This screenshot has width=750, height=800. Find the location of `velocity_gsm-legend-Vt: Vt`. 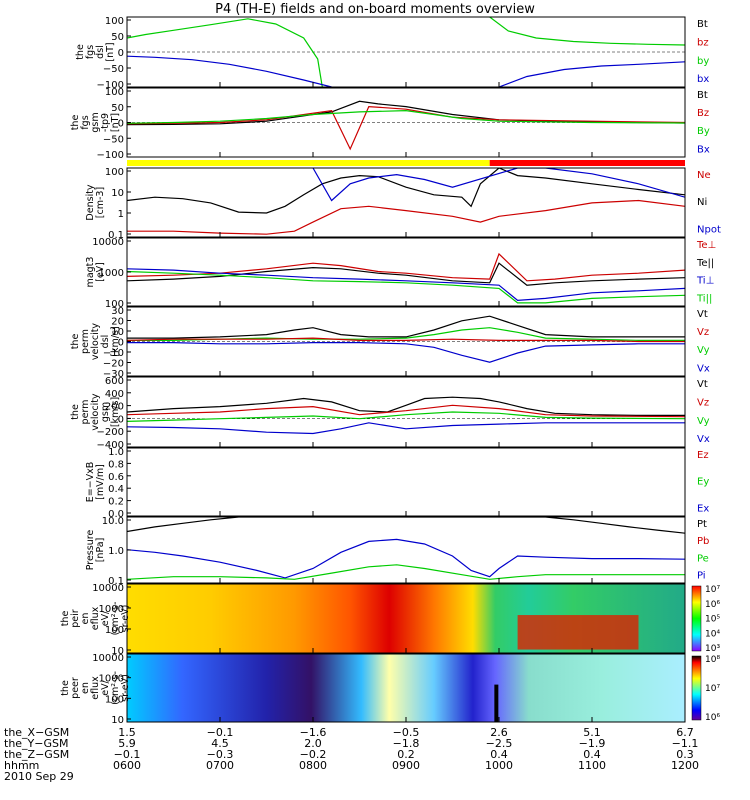

velocity_gsm-legend-Vt: Vt is located at coordinates (702, 384).